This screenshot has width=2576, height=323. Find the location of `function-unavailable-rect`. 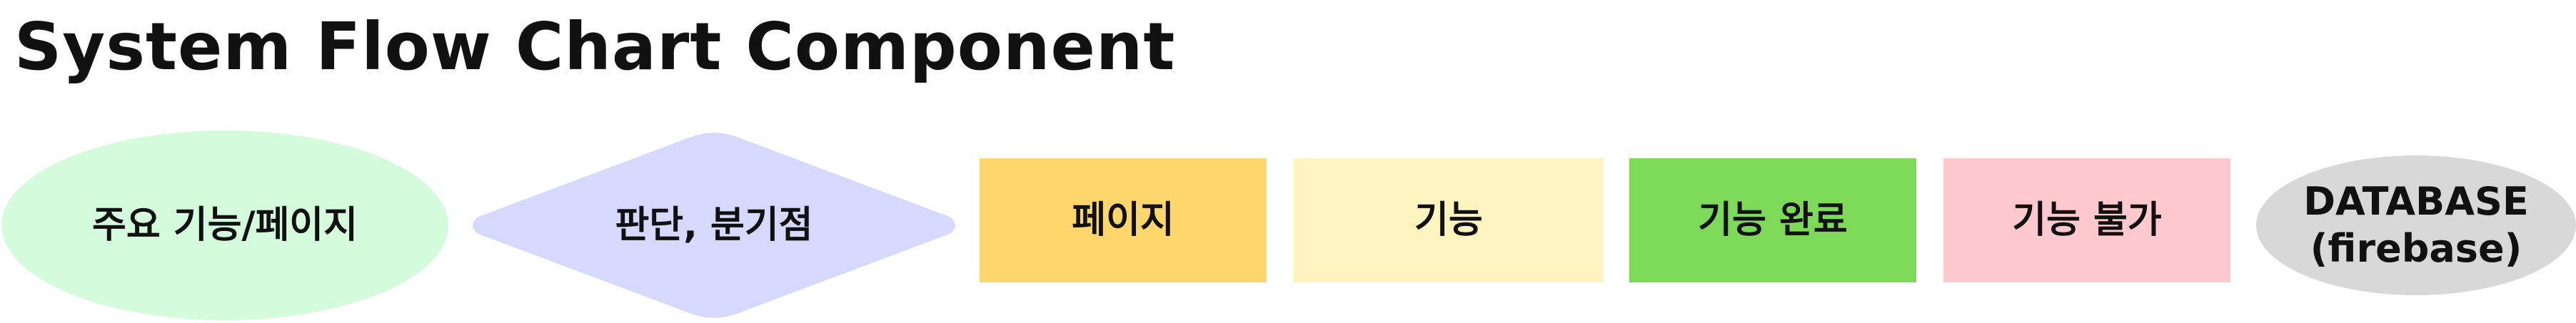

function-unavailable-rect is located at coordinates (2087, 220).